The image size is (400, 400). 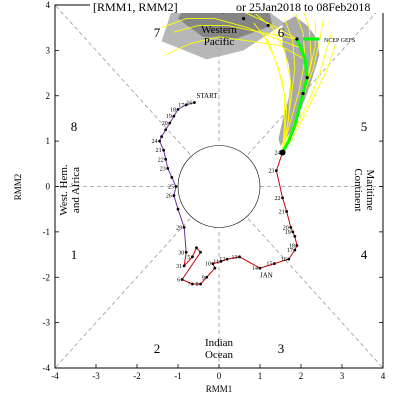 What do you see at coordinates (339, 41) in the screenshot?
I see `legend-forecast-label: NCEP GEFS` at bounding box center [339, 41].